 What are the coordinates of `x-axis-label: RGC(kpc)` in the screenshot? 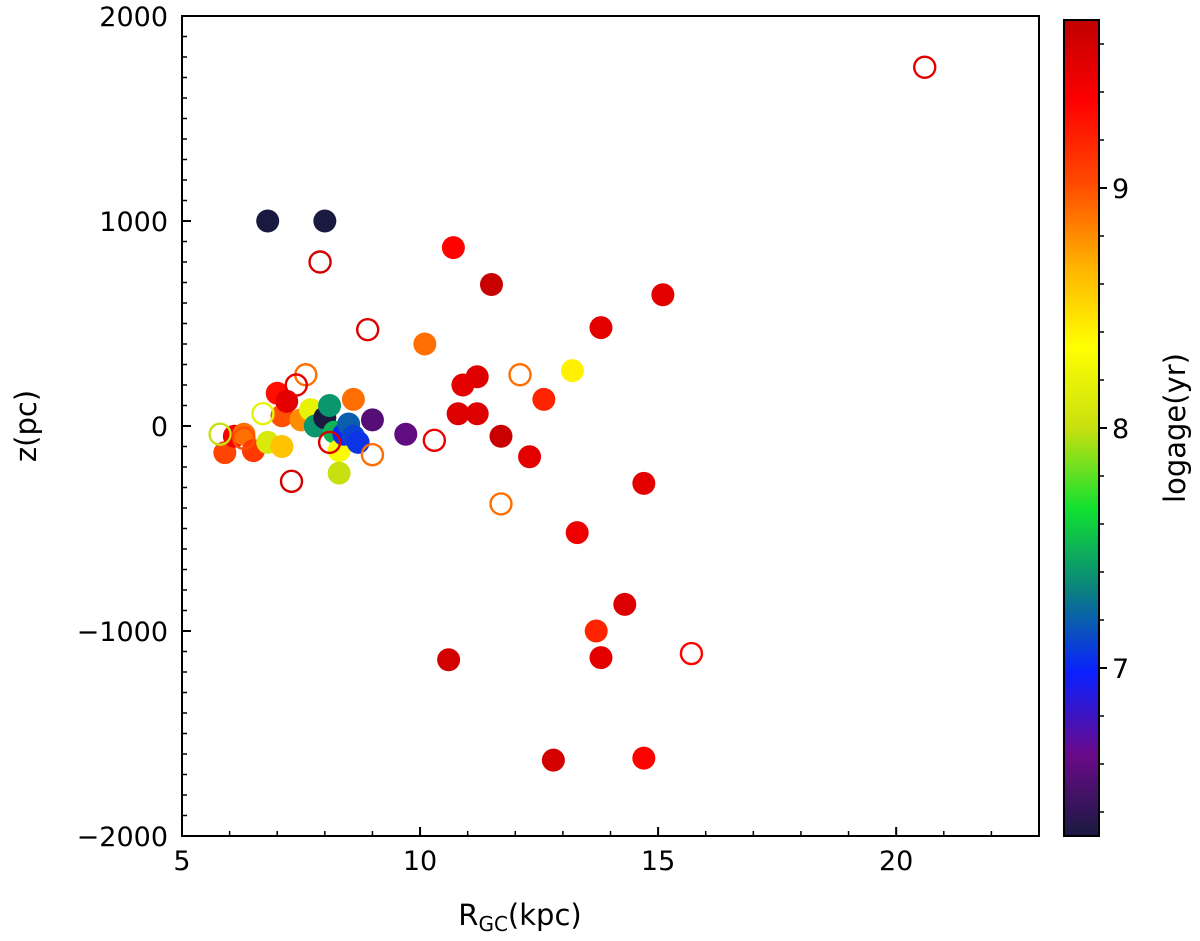 It's located at (519, 917).